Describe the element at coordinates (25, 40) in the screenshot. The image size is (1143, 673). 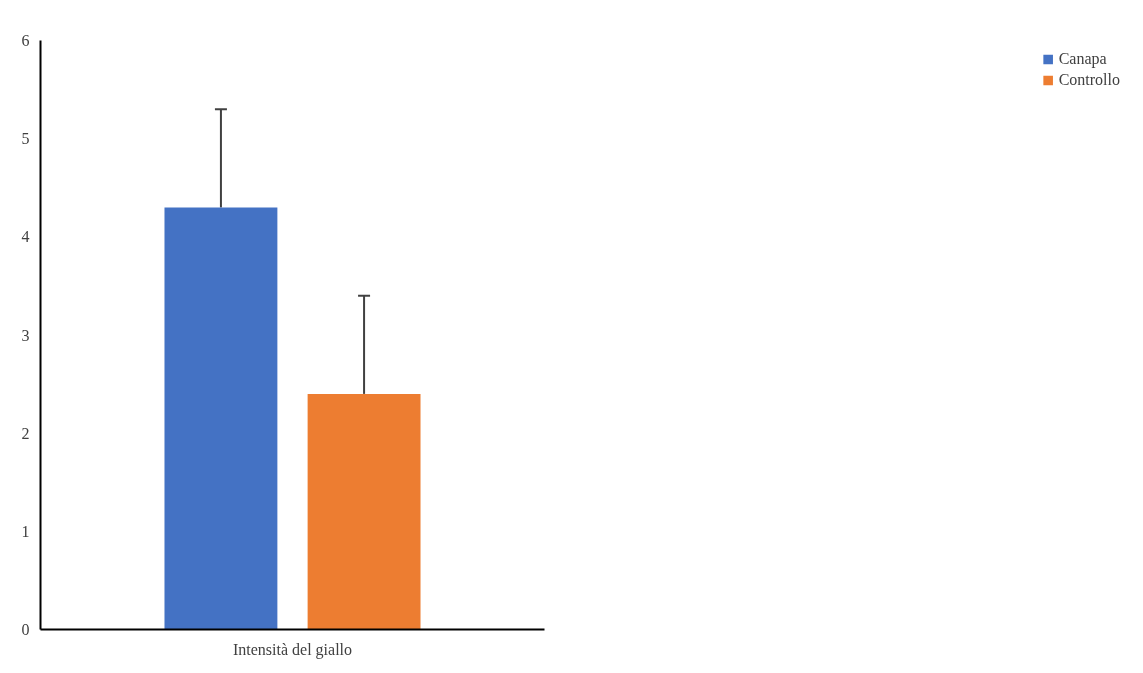
I see `y-tick-label: 6` at that location.